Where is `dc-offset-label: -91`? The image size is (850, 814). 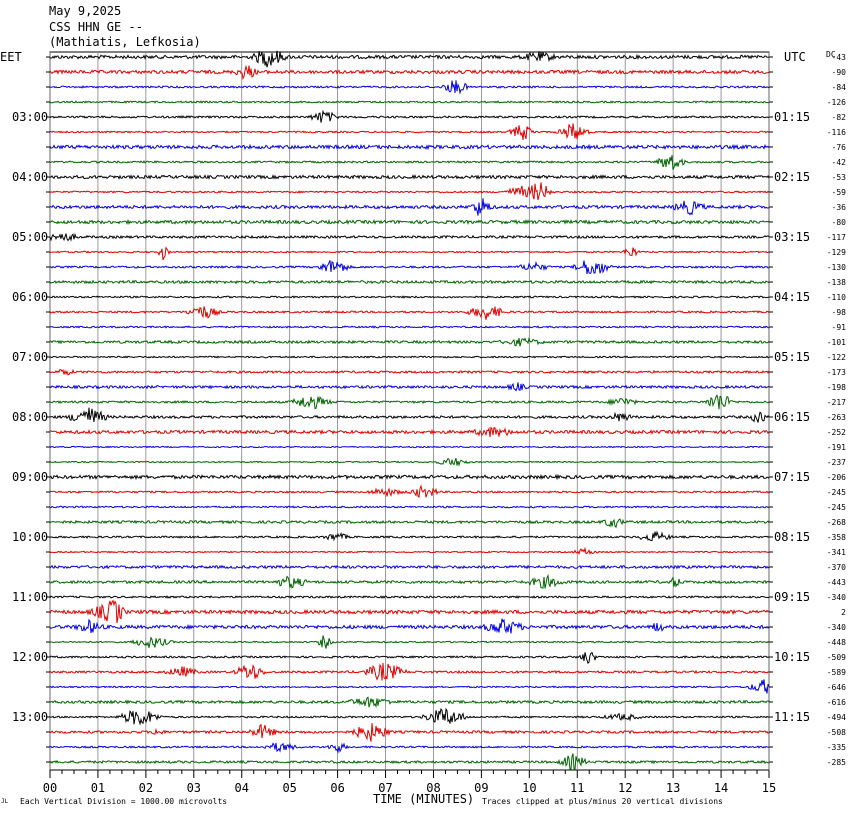 dc-offset-label: -91 is located at coordinates (838, 327).